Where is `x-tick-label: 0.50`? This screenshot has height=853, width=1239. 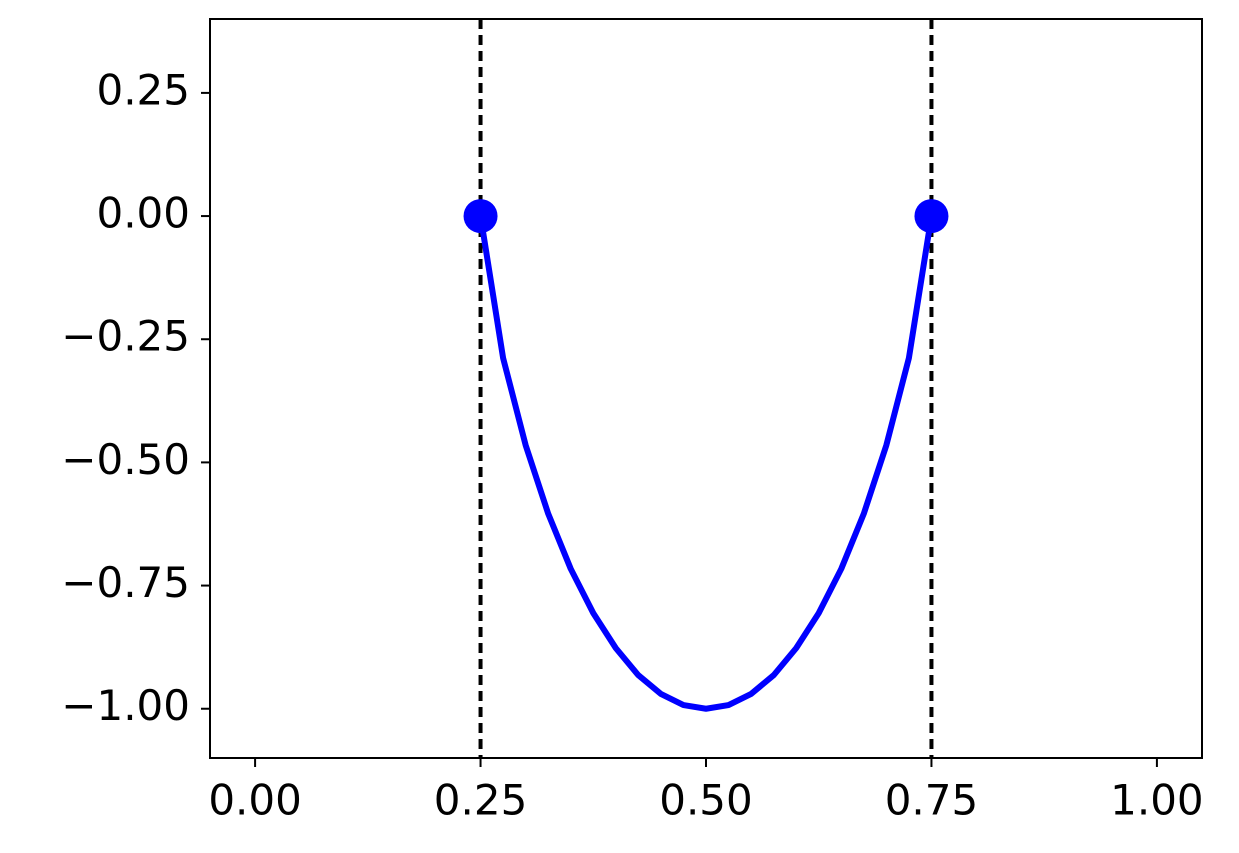 x-tick-label: 0.50 is located at coordinates (706, 800).